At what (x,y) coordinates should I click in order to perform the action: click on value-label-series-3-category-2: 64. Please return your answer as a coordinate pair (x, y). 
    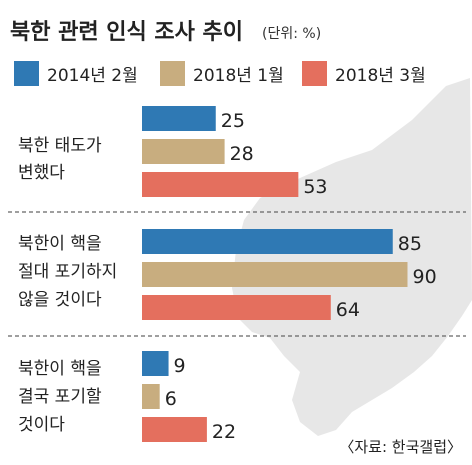
    Looking at the image, I should click on (348, 310).